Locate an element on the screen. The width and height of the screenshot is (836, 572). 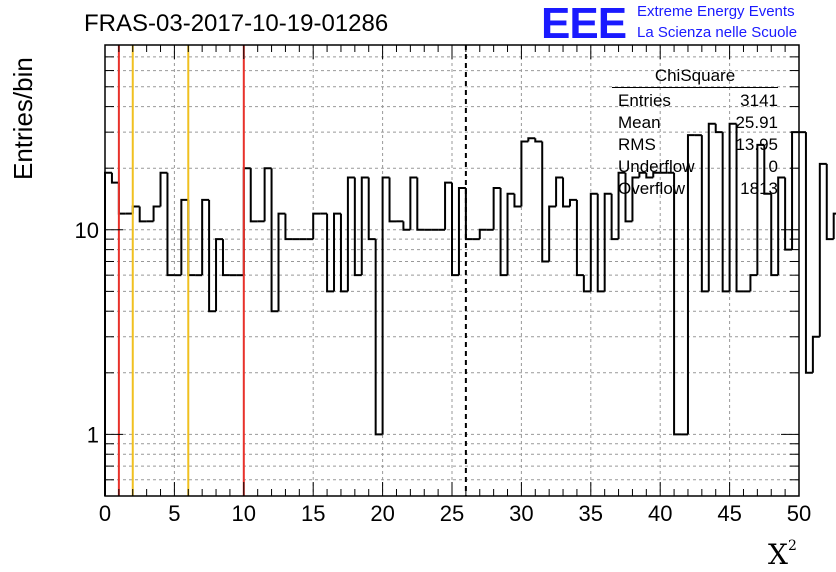
y-axis-label: Entries/bin is located at coordinates (23, 118).